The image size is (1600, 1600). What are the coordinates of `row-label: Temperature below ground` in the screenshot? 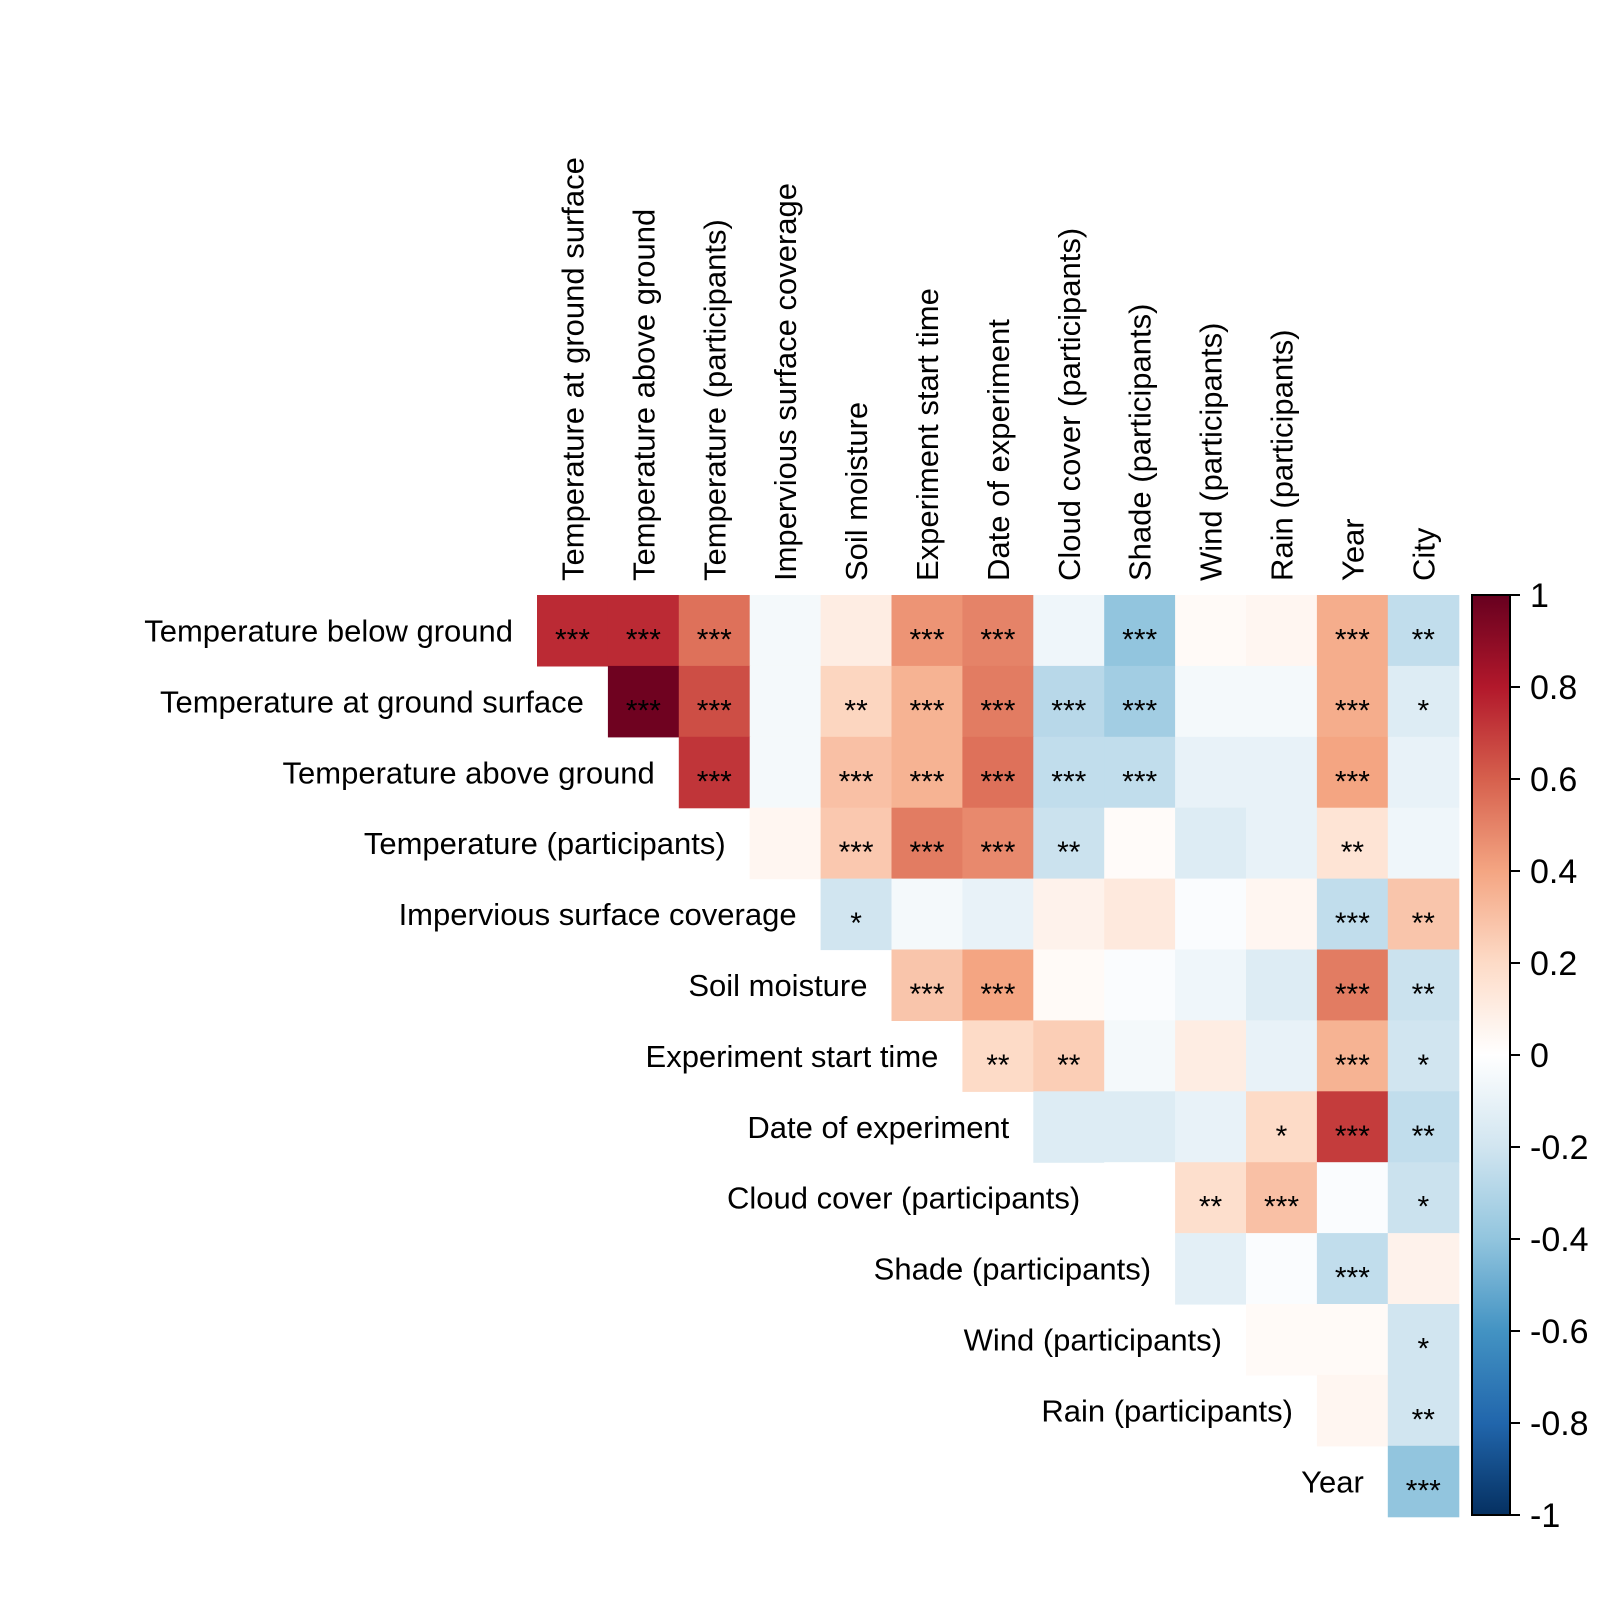 It's located at (328, 631).